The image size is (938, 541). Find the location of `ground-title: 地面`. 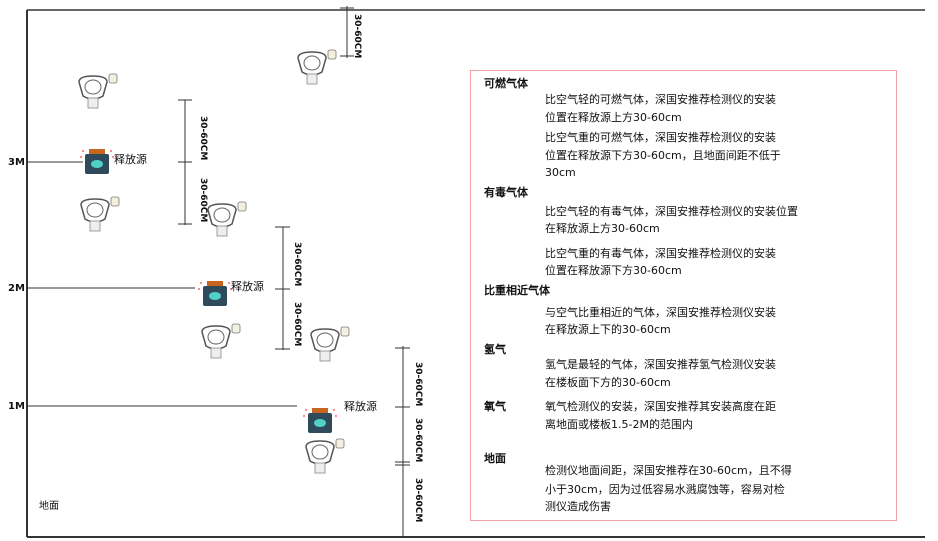

ground-title: 地面 is located at coordinates (495, 458).